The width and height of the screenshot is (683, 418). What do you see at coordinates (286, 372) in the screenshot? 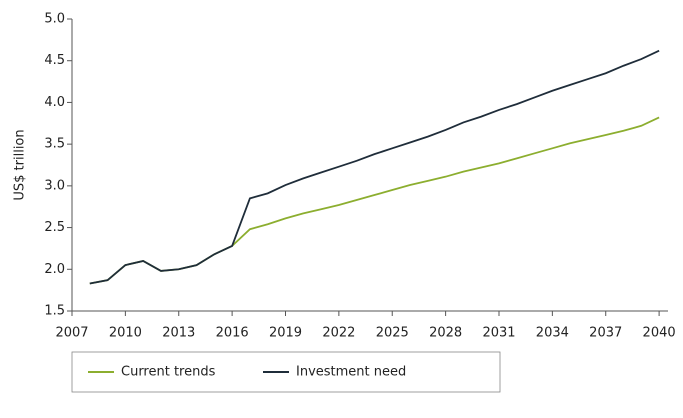
I see `legend-box` at bounding box center [286, 372].